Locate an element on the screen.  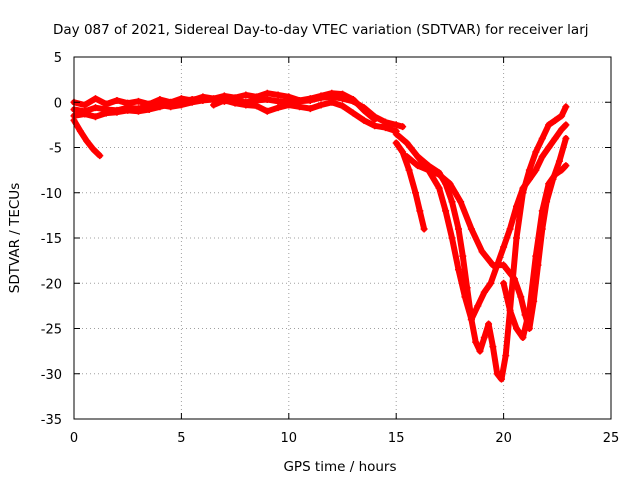
y-tick-label: -10 is located at coordinates (51, 194).